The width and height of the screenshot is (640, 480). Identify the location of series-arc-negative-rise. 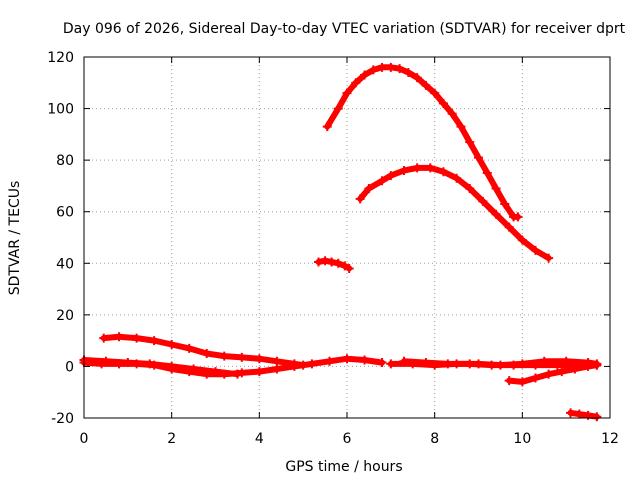
(553, 373).